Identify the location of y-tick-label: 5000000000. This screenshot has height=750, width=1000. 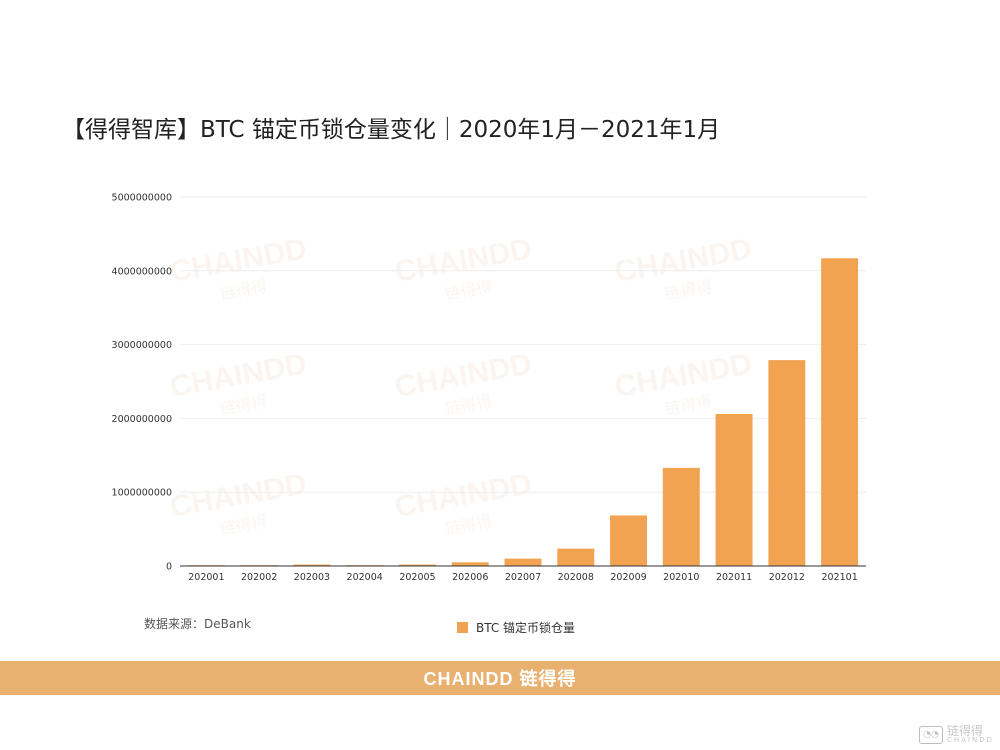
(142, 198).